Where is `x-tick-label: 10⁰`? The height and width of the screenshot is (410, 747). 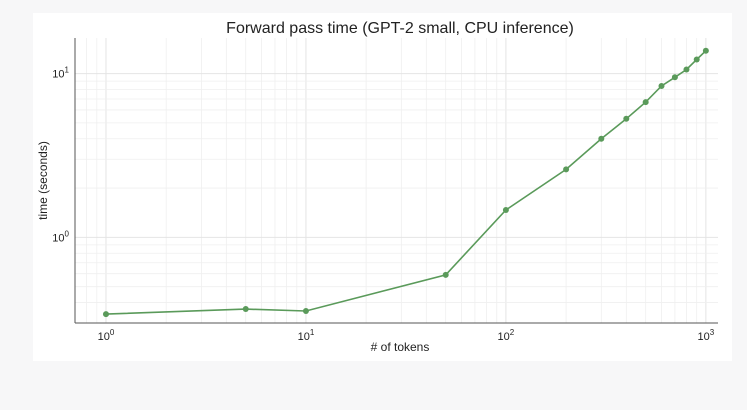 x-tick-label: 10⁰ is located at coordinates (106, 335).